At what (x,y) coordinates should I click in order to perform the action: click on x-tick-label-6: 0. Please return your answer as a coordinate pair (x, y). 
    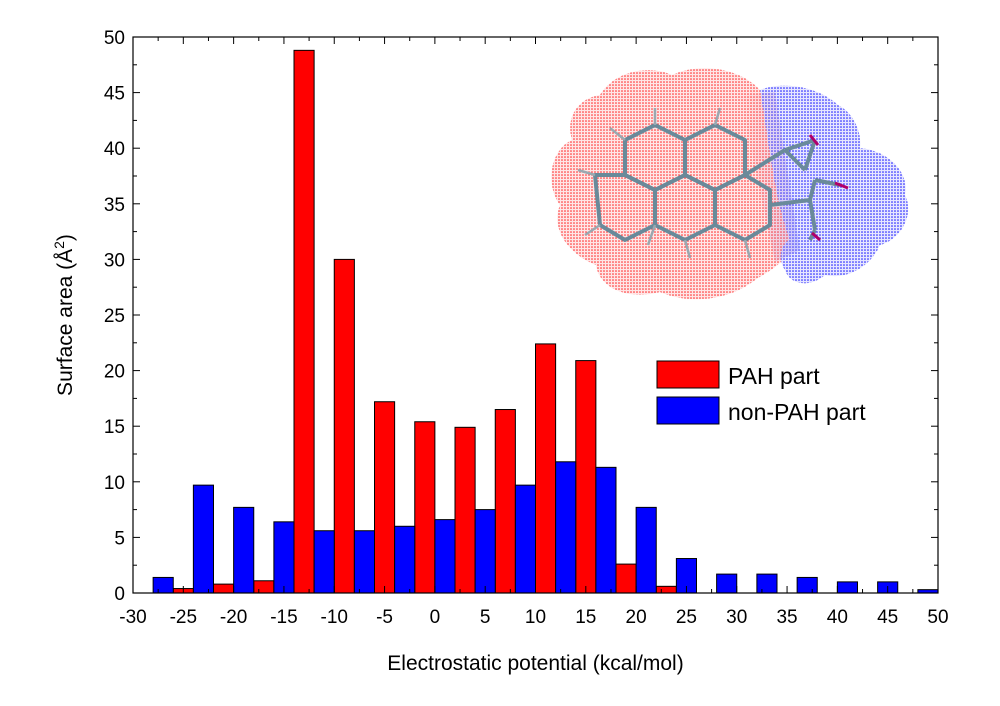
    Looking at the image, I should click on (435, 617).